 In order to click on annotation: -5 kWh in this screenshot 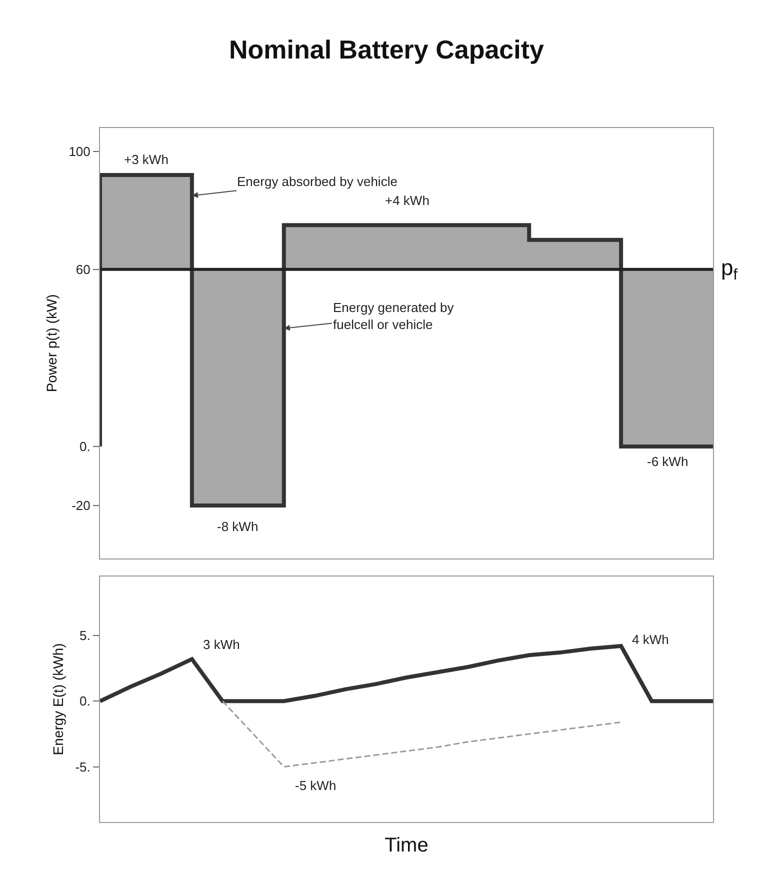, I will do `click(315, 785)`.